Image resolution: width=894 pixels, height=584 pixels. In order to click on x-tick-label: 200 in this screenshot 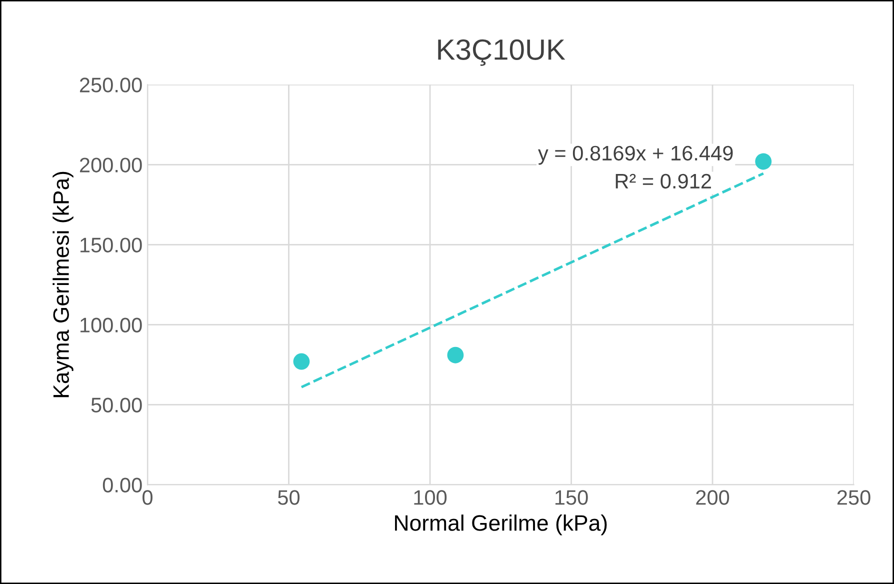, I will do `click(713, 497)`.